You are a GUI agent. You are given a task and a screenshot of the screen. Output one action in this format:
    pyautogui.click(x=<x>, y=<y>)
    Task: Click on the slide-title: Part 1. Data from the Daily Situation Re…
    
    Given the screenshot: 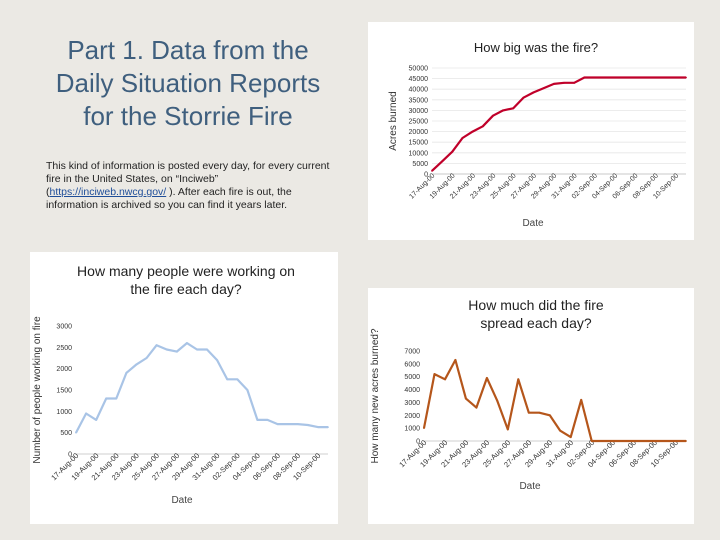 What is the action you would take?
    pyautogui.click(x=188, y=83)
    